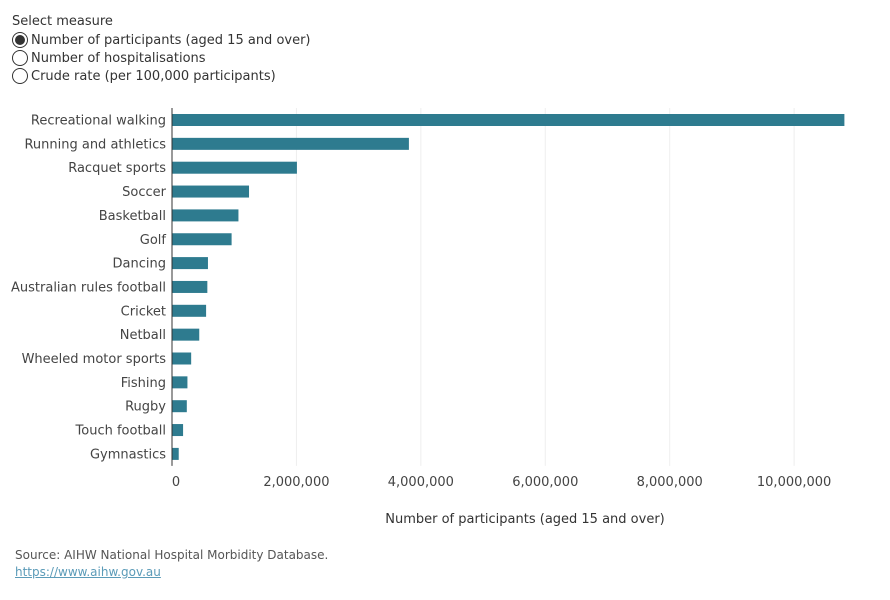  I want to click on category-label: Fishing, so click(143, 383).